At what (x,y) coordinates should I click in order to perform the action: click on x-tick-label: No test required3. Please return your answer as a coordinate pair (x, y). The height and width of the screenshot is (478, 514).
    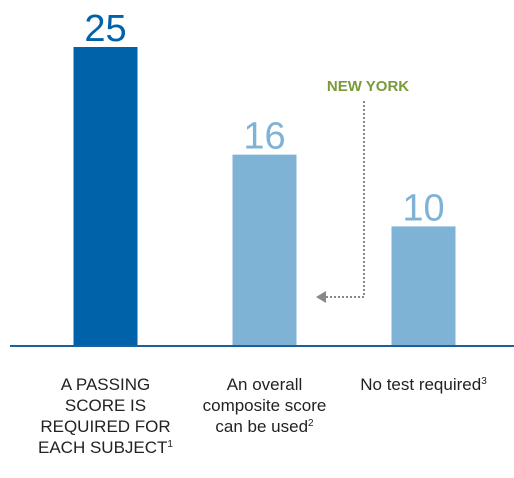
    Looking at the image, I should click on (424, 384).